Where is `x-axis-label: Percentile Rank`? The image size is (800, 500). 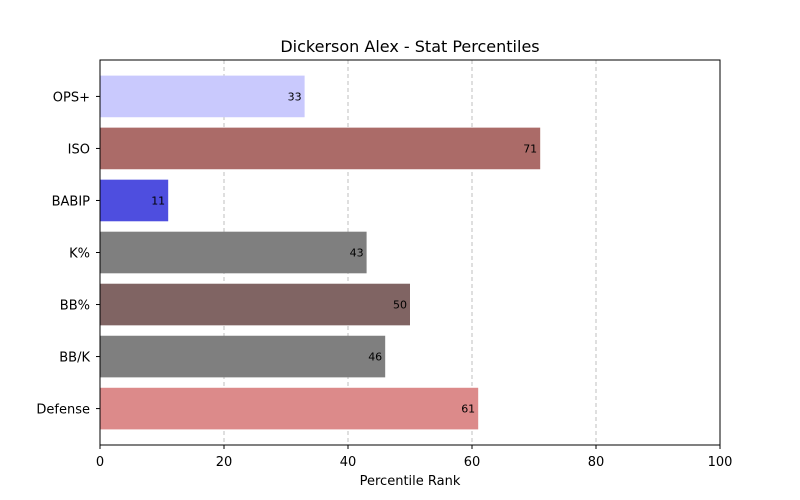
x-axis-label: Percentile Rank is located at coordinates (410, 481).